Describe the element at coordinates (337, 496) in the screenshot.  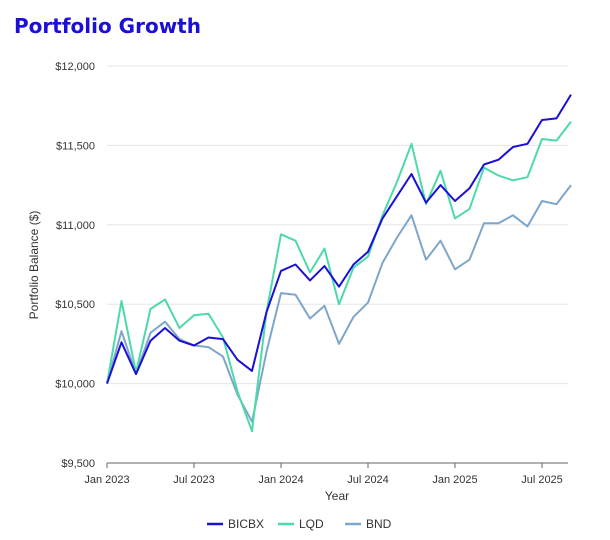
I see `x-axis-title: Year` at that location.